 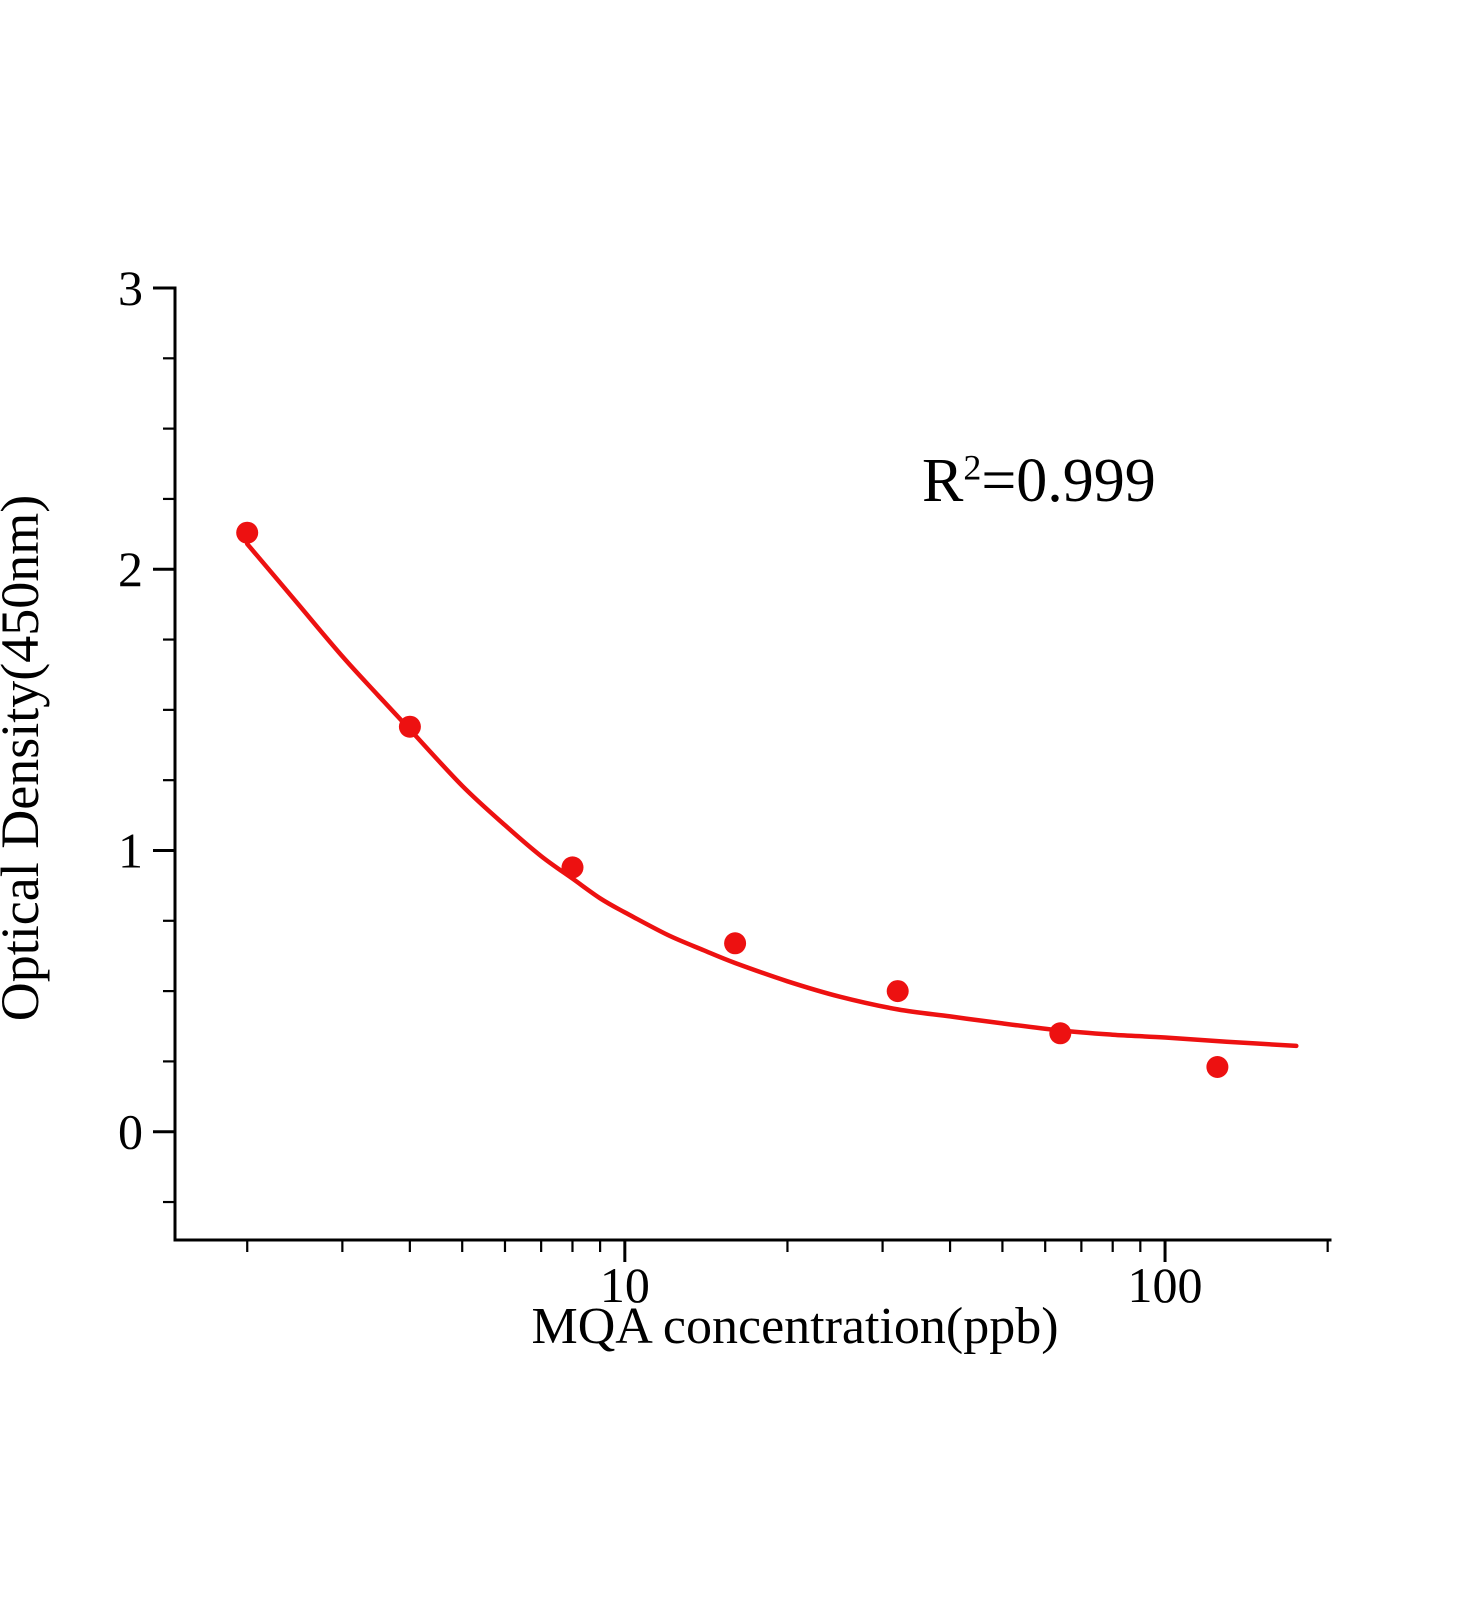 What do you see at coordinates (972, 467) in the screenshot?
I see `r-squared-exponent: 2` at bounding box center [972, 467].